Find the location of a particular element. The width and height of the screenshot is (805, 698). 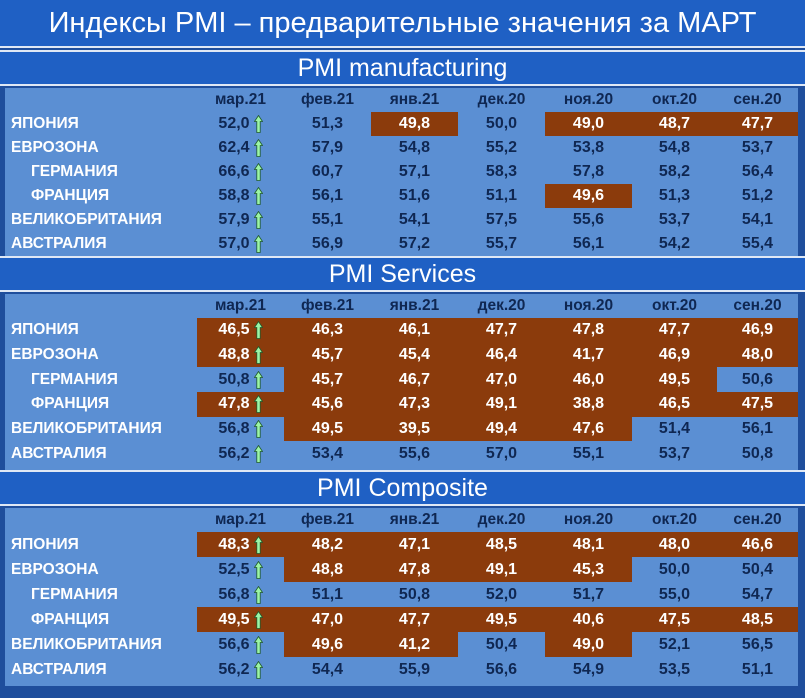

value-cell: 47,6 is located at coordinates (588, 429).